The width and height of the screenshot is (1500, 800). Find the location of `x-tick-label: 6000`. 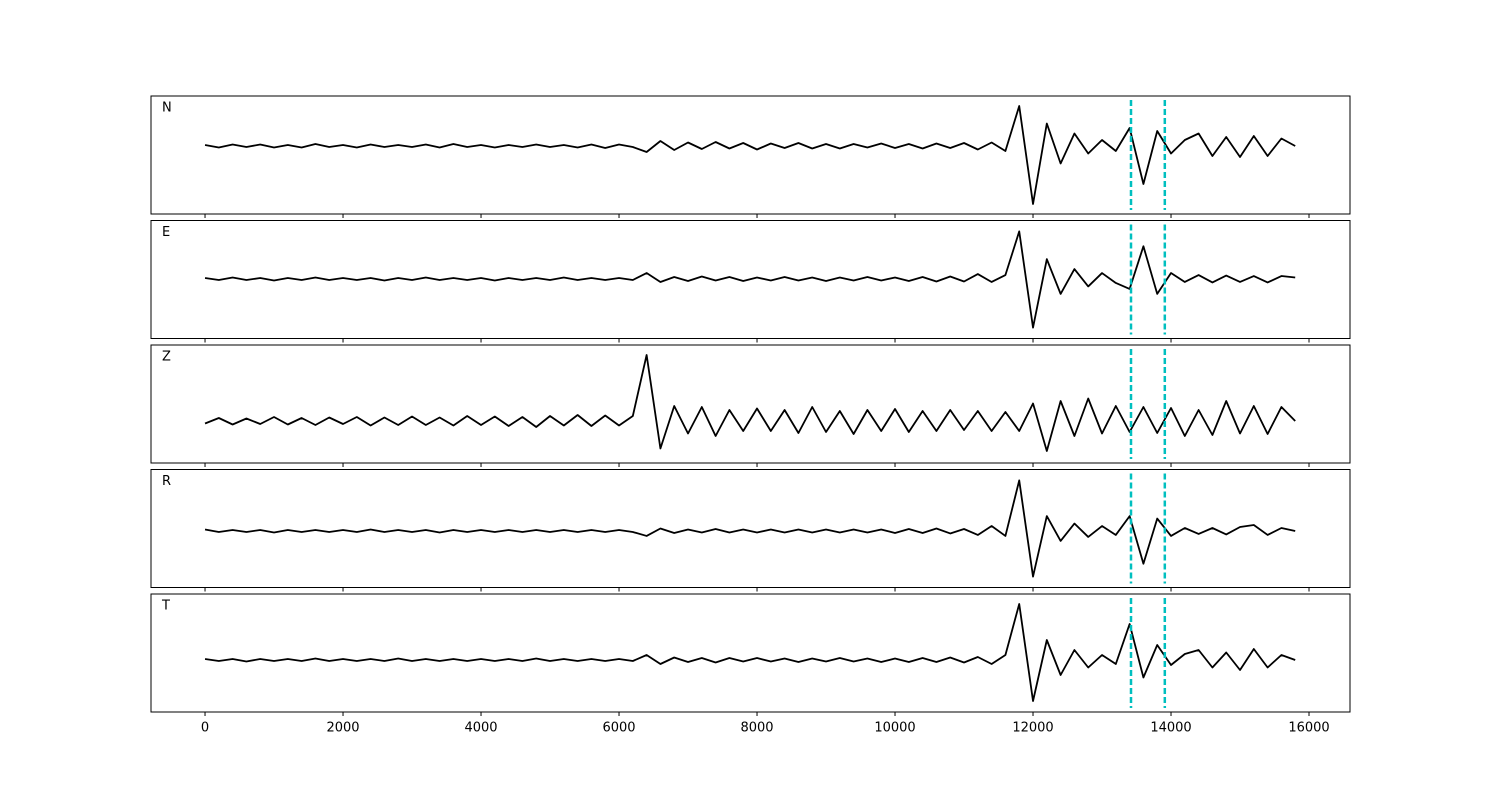

x-tick-label: 6000 is located at coordinates (618, 728).